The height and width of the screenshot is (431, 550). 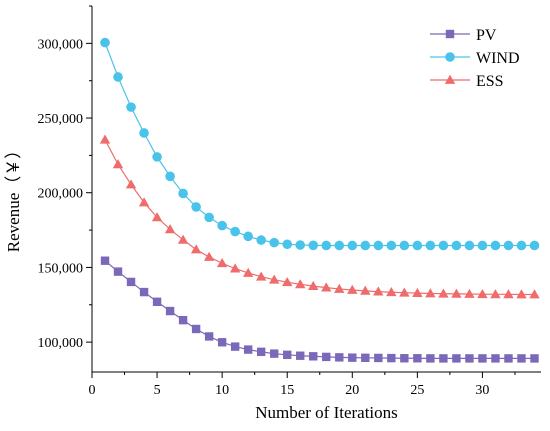 I want to click on legend-swatch-marker-wind, so click(x=450, y=57).